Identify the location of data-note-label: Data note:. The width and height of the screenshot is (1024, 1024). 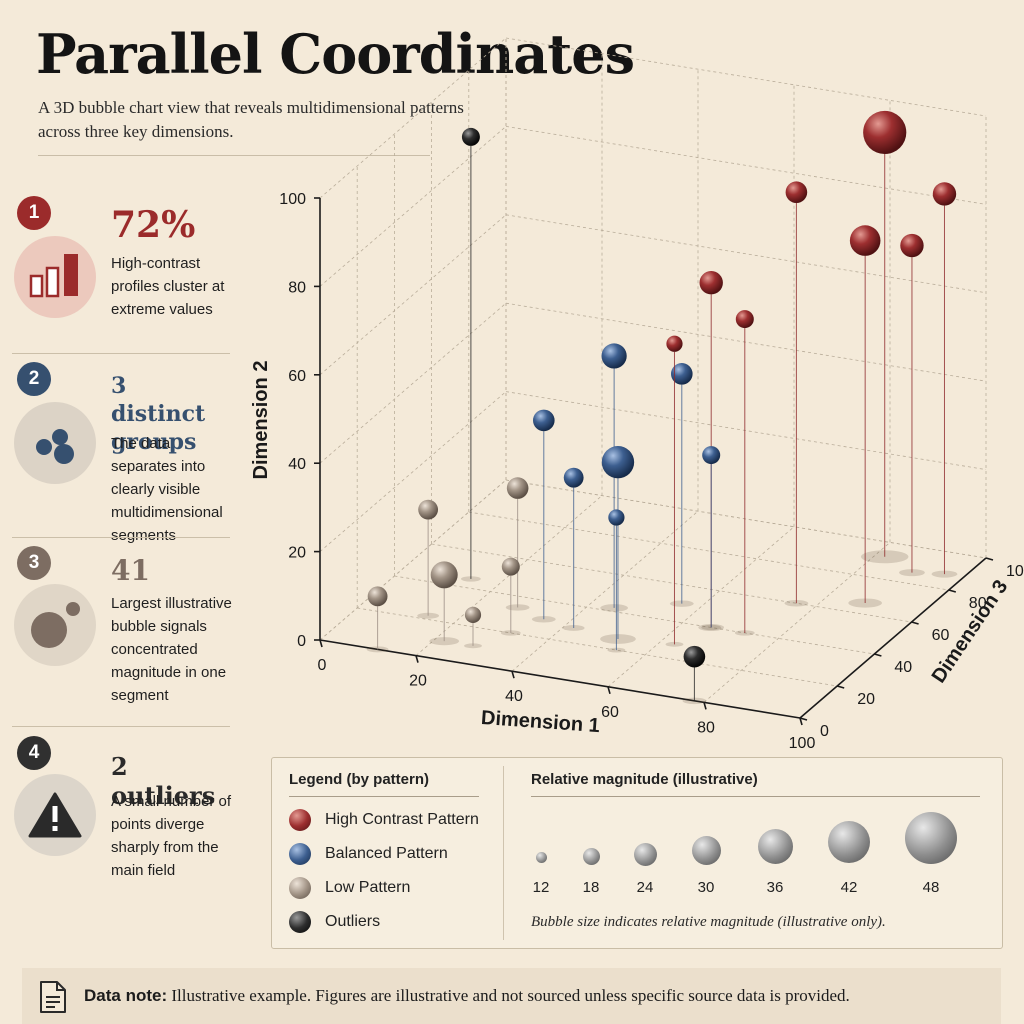
(126, 995).